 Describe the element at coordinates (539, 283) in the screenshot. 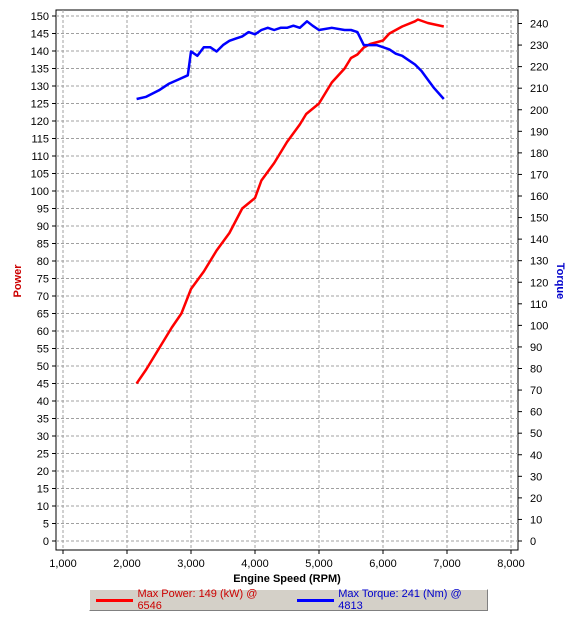

I see `y-right-tick-label: 120` at that location.